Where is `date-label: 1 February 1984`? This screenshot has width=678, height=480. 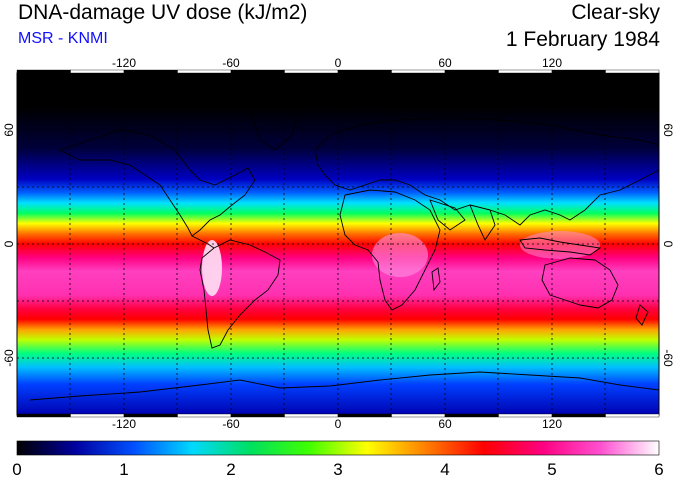
date-label: 1 February 1984 is located at coordinates (582, 39).